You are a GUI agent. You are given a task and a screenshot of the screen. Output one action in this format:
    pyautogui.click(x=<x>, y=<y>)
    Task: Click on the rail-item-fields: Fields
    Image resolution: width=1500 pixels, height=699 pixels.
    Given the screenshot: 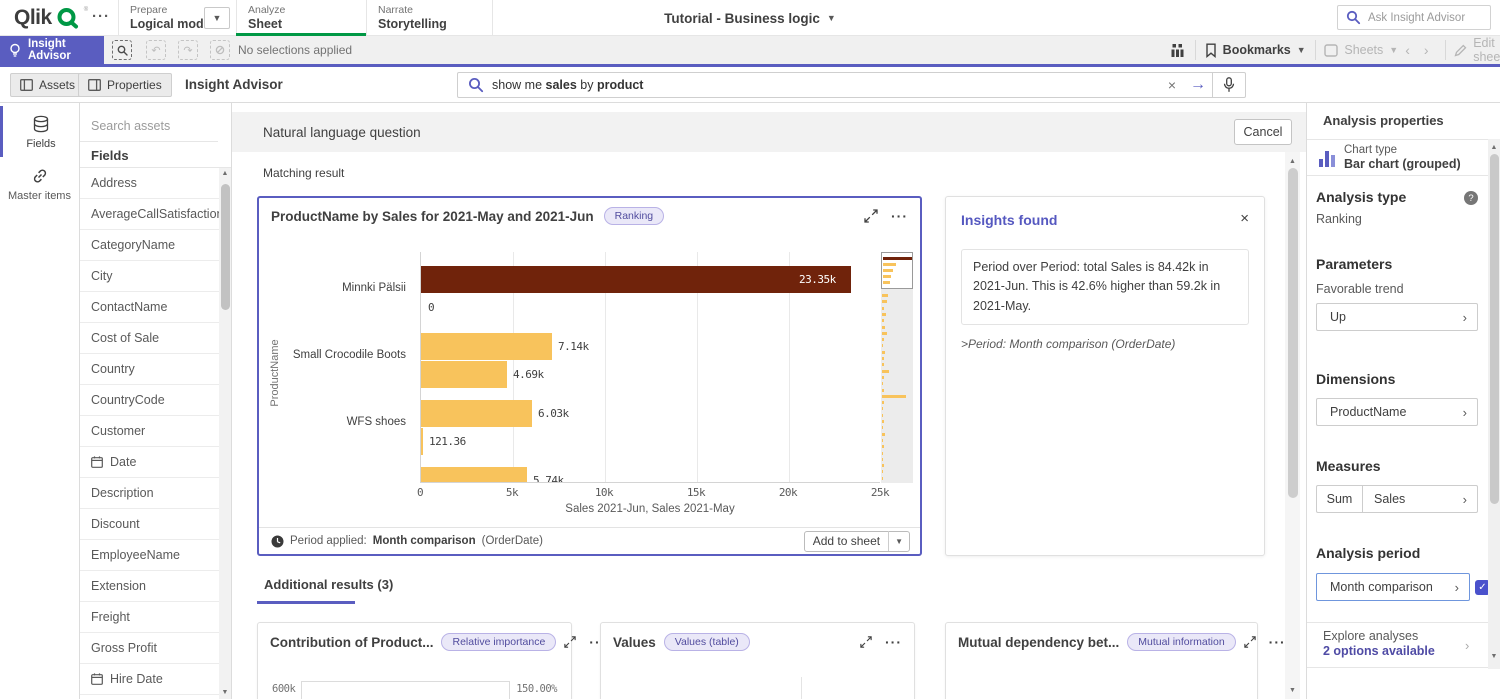 What is the action you would take?
    pyautogui.click(x=39, y=131)
    